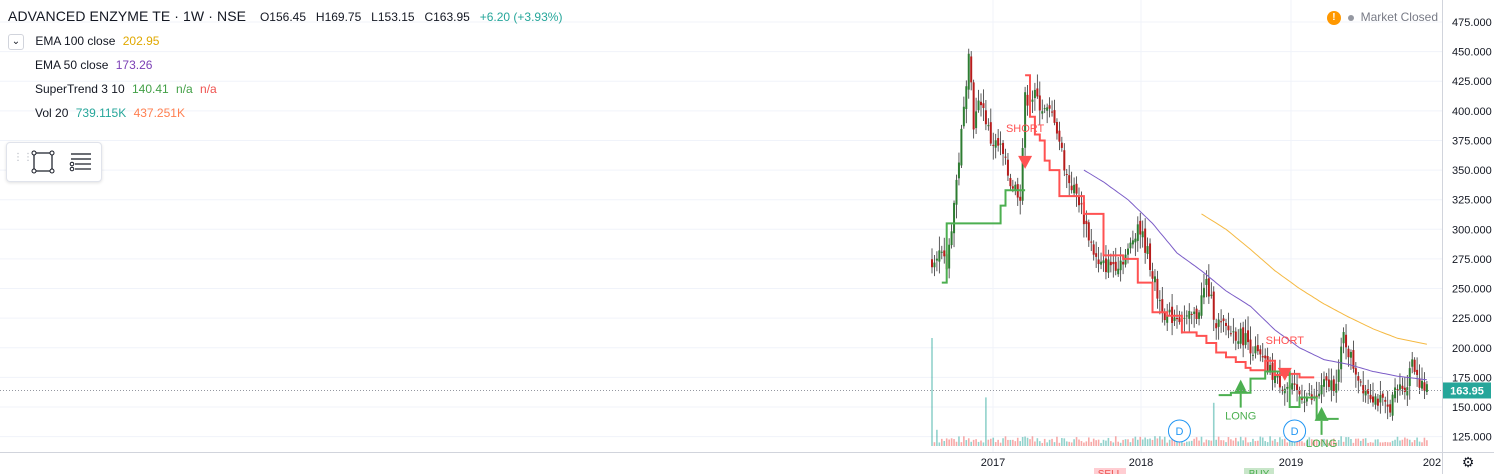 Image resolution: width=1494 pixels, height=474 pixels. I want to click on collapse-legend-icon: ⌄, so click(16, 41).